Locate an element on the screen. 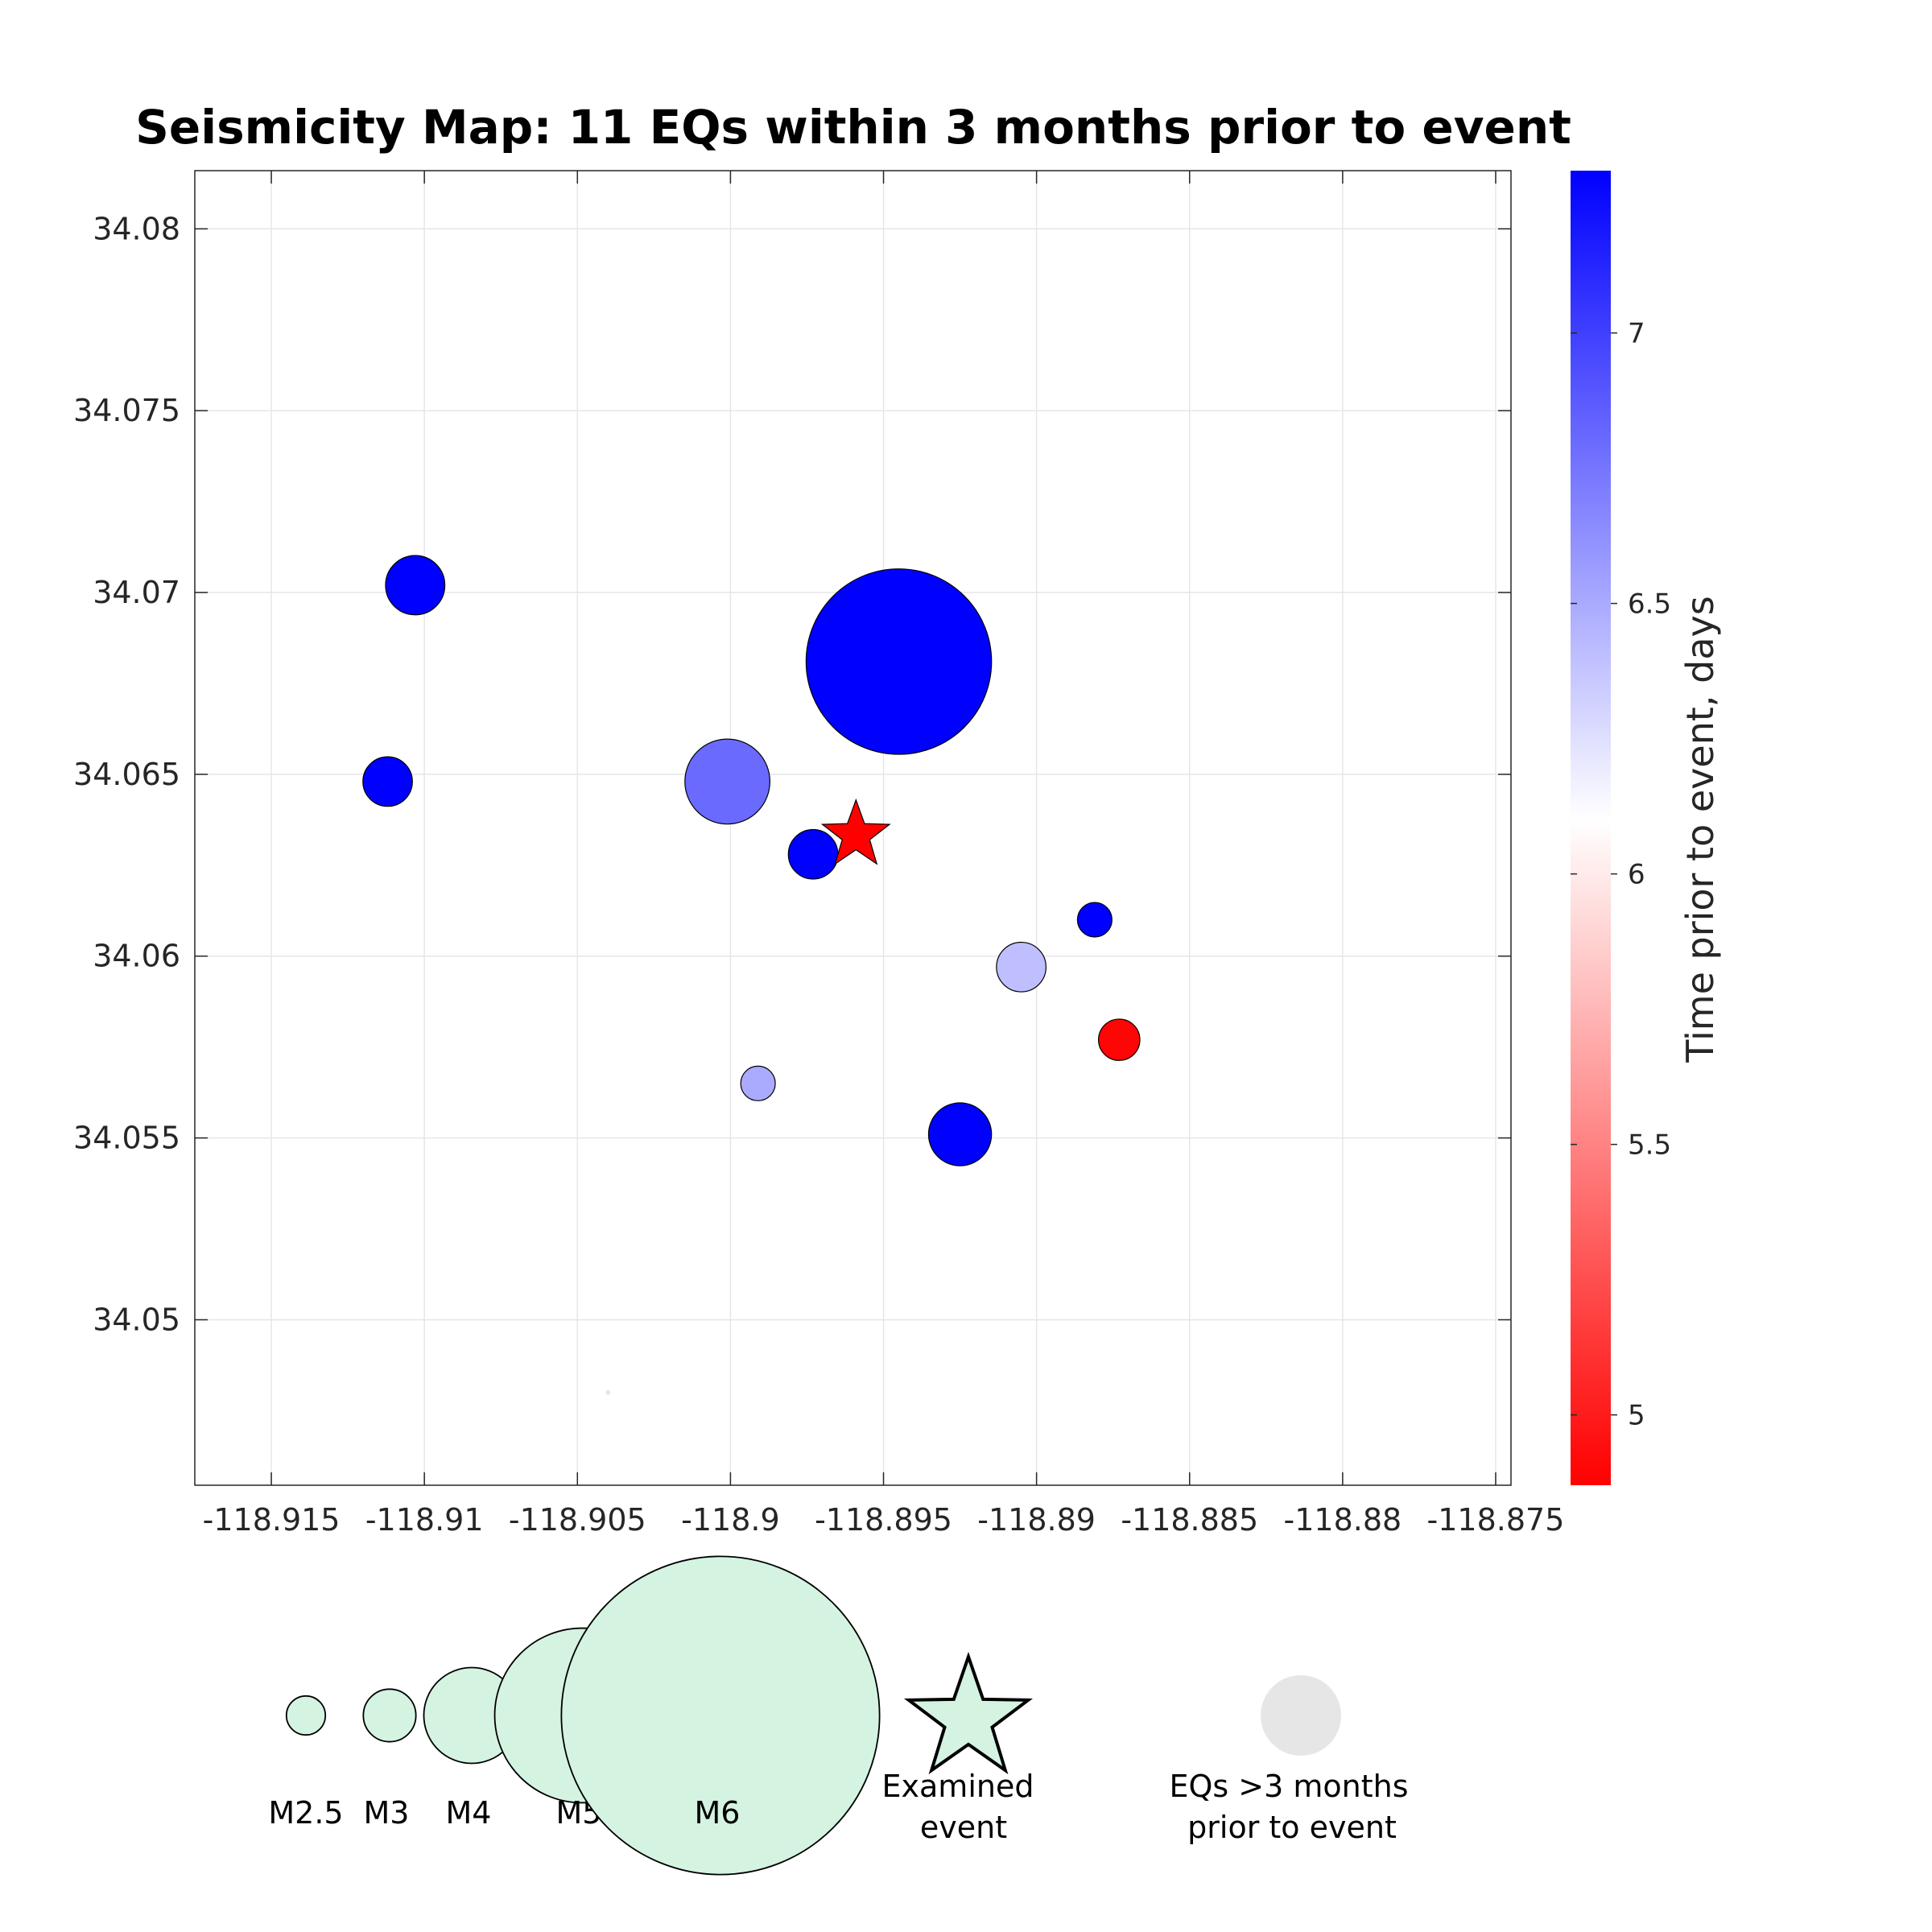 This screenshot has height=1932, width=1932. legend-examined-label-1: Examined is located at coordinates (958, 1786).